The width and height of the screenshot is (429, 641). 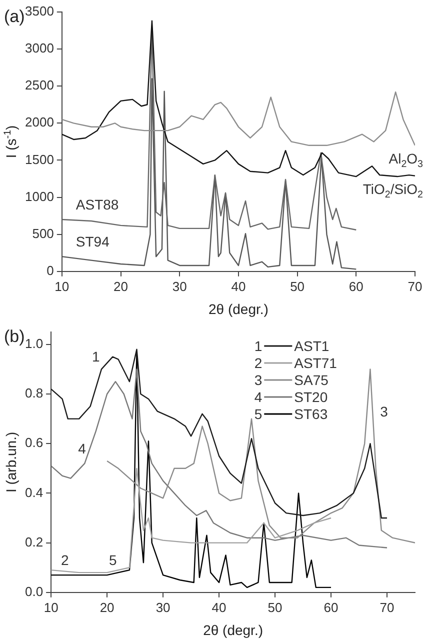 What do you see at coordinates (96, 356) in the screenshot?
I see `annotation: 1` at bounding box center [96, 356].